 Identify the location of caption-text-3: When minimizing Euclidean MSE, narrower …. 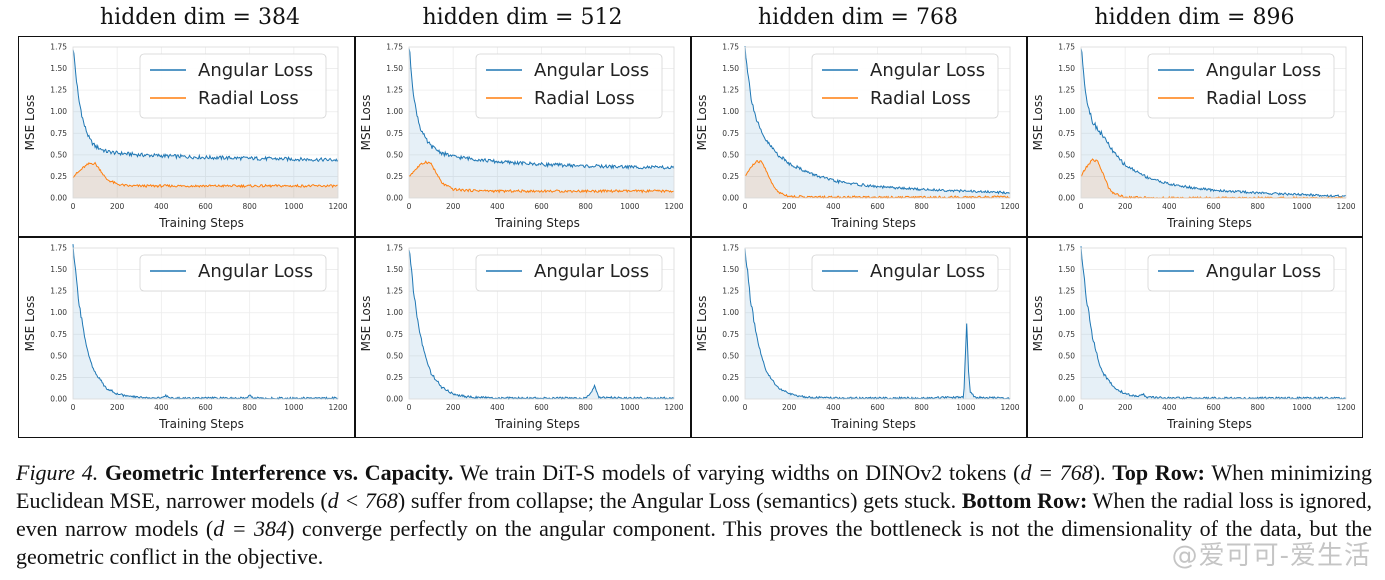
(694, 486).